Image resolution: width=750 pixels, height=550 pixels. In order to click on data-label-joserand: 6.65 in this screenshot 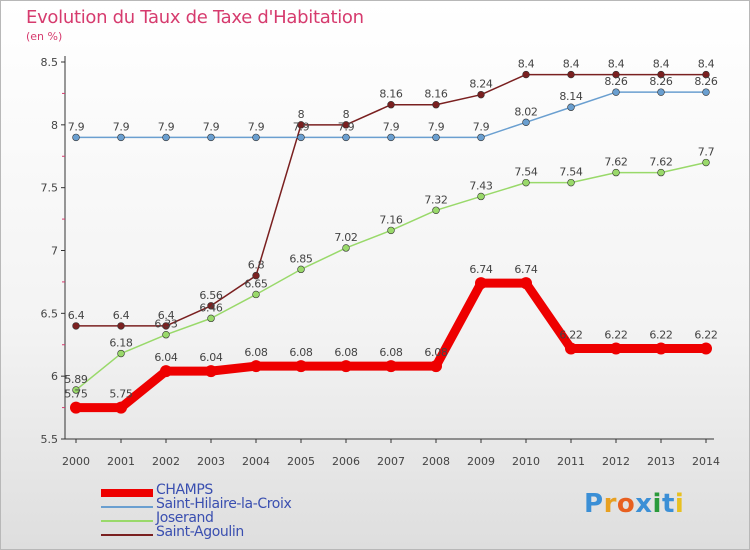, I will do `click(256, 283)`.